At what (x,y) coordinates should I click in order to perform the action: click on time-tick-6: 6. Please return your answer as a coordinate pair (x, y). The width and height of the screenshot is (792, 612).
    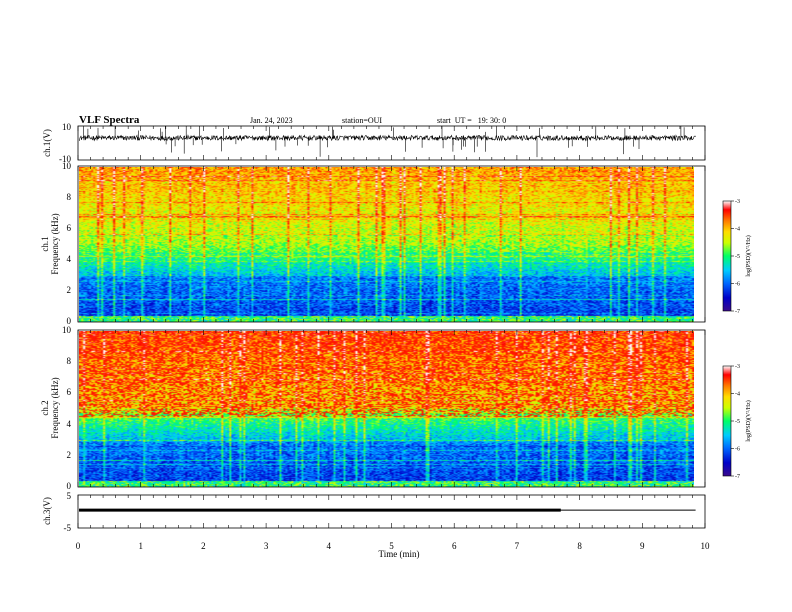
    Looking at the image, I should click on (454, 546).